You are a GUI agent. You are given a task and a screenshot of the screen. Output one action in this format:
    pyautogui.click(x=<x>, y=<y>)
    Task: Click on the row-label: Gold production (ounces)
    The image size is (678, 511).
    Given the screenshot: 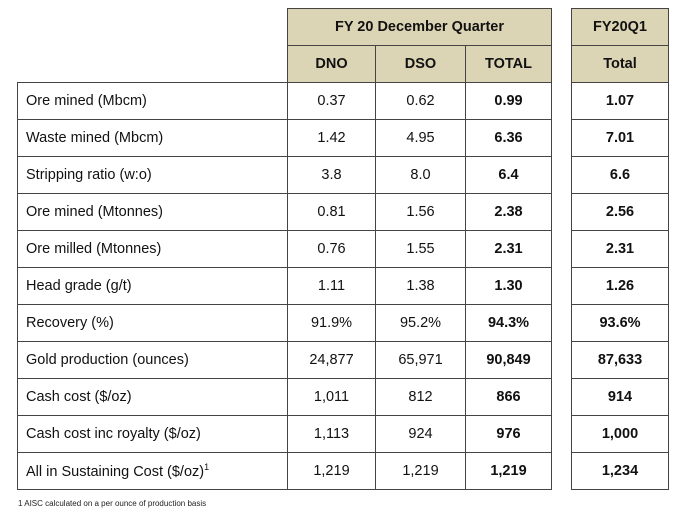 What is the action you would take?
    pyautogui.click(x=152, y=360)
    